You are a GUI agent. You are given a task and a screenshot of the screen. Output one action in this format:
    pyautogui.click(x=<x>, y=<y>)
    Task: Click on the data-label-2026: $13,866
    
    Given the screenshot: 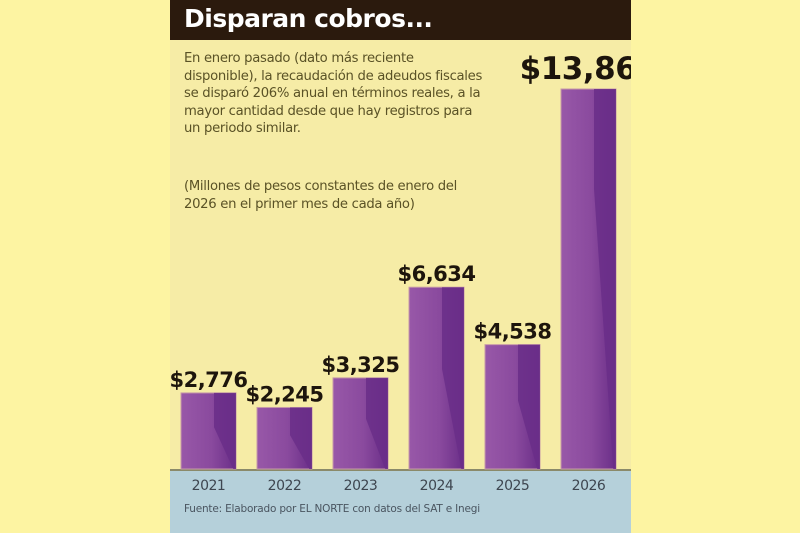 What is the action you would take?
    pyautogui.click(x=575, y=69)
    